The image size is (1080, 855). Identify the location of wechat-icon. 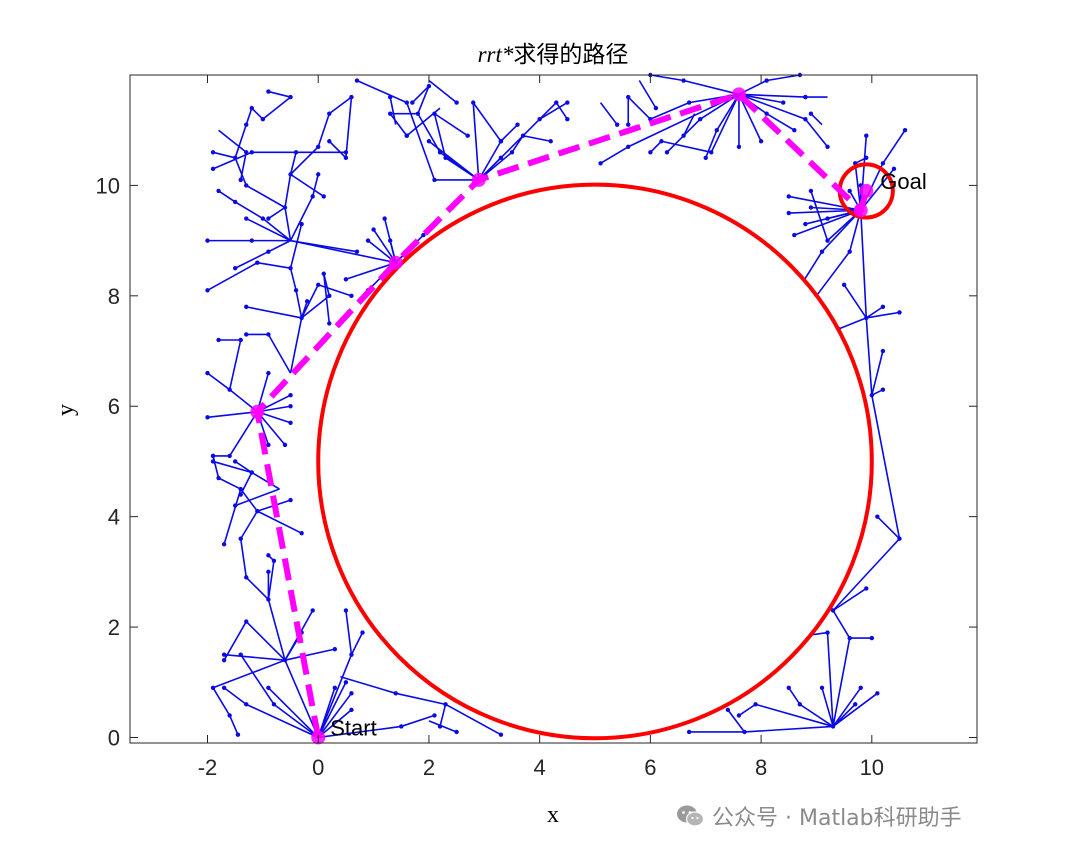
(690, 816).